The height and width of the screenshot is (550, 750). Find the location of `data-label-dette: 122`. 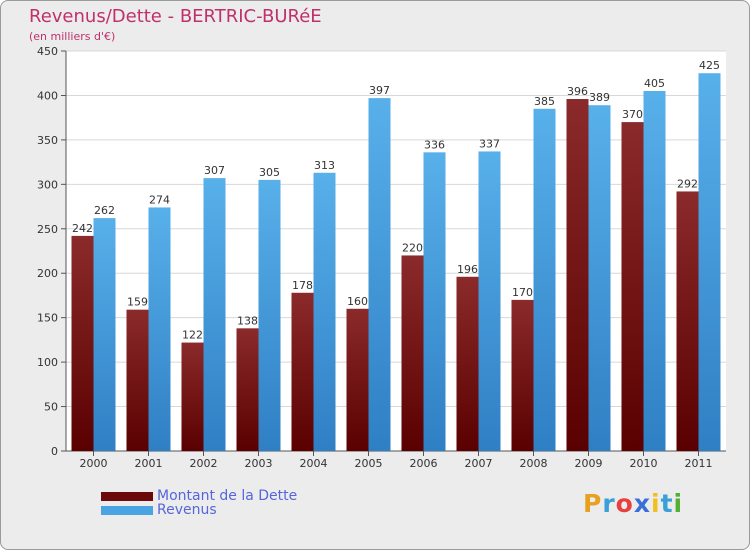

data-label-dette: 122 is located at coordinates (192, 335).